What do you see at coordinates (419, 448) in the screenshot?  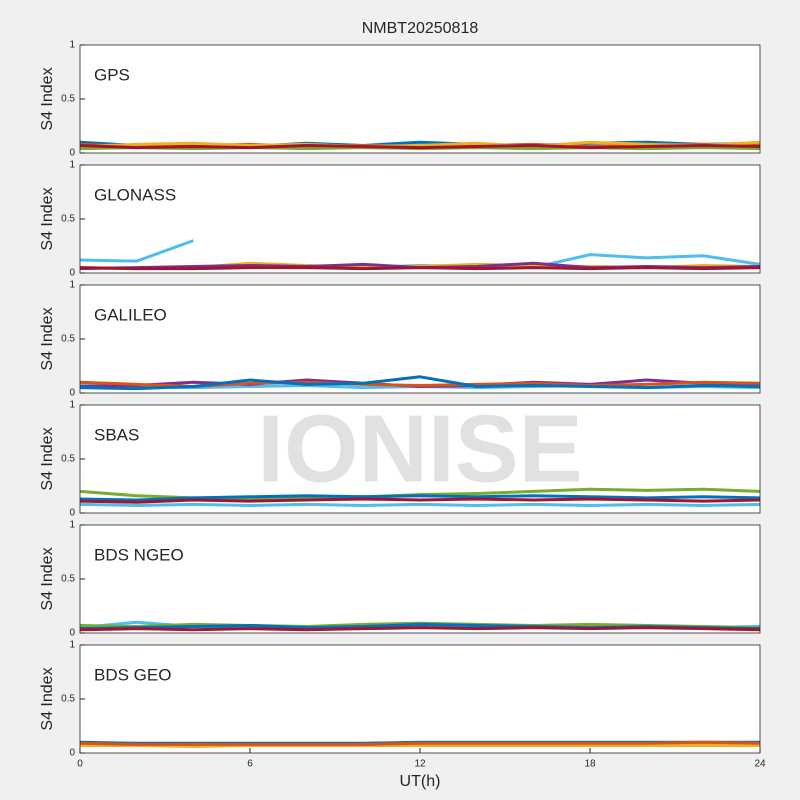 I see `watermark: IONISE` at bounding box center [419, 448].